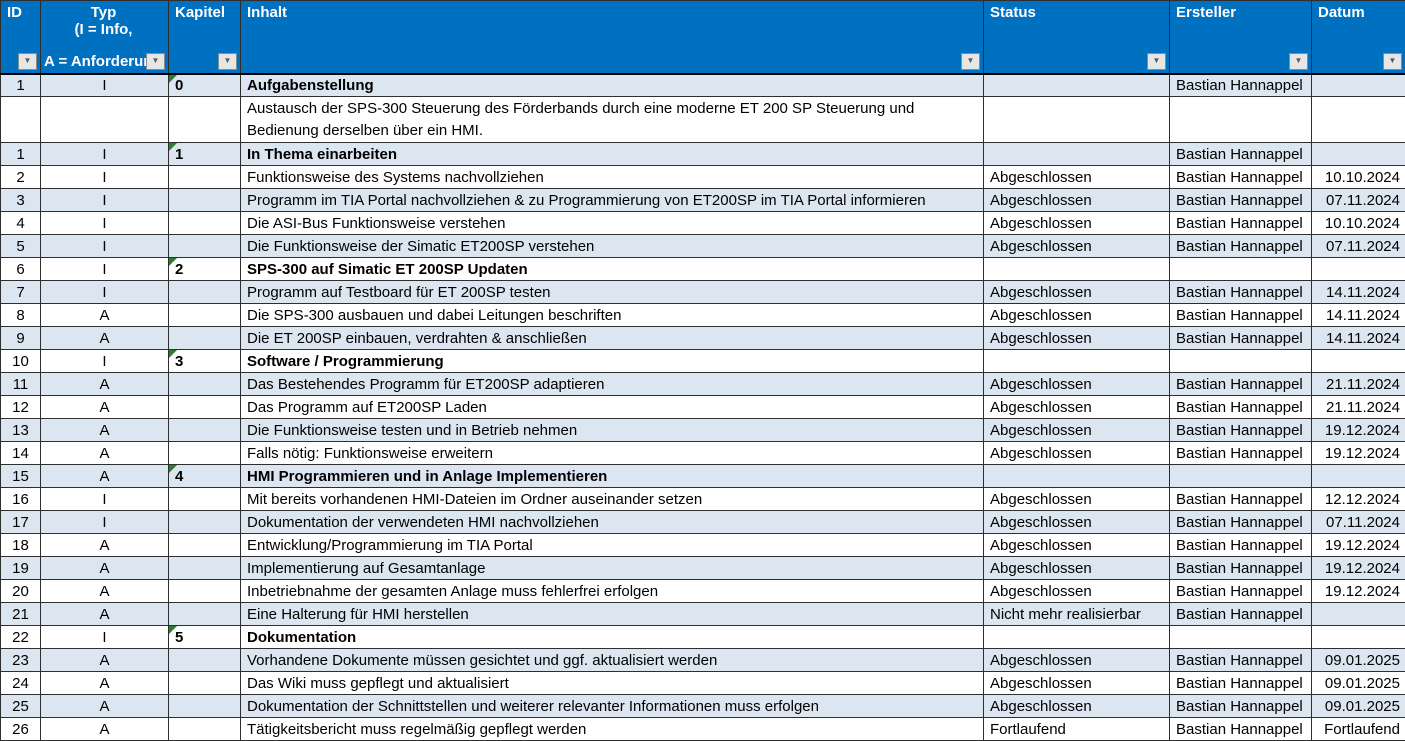 This screenshot has height=741, width=1405. I want to click on filter-dropdown-typ: ▼, so click(155, 61).